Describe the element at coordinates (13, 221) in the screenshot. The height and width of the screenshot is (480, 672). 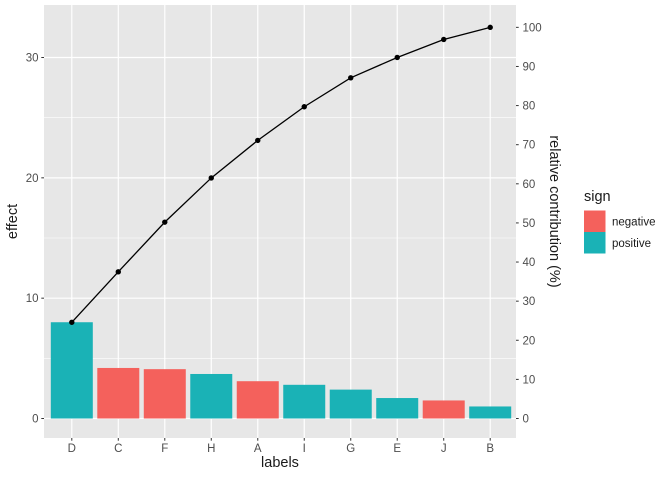
I see `y-axis-title-left: effect` at that location.